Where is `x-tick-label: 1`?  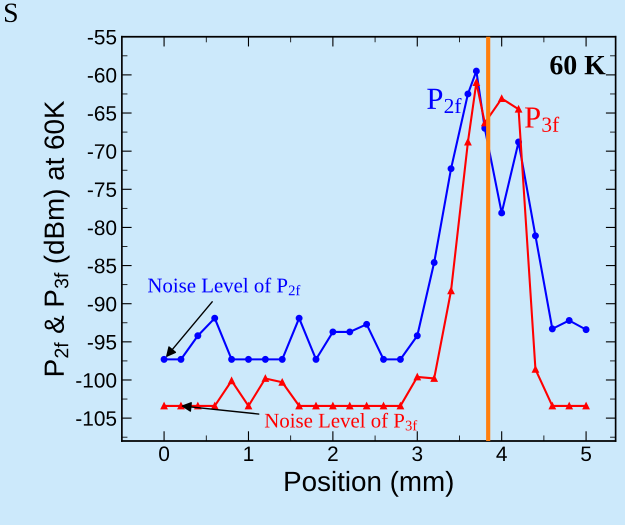
x-tick-label: 1 is located at coordinates (249, 453).